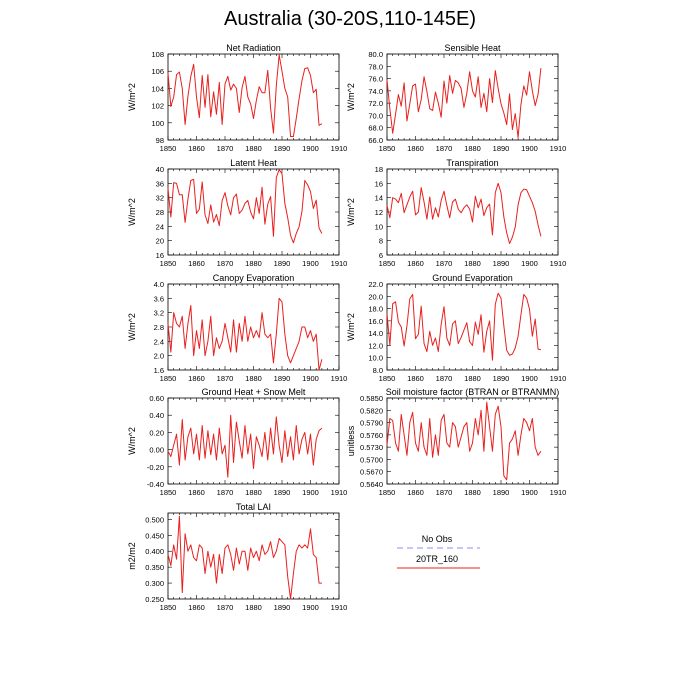  Describe the element at coordinates (159, 327) in the screenshot. I see `y-tick-label: 2.8` at that location.